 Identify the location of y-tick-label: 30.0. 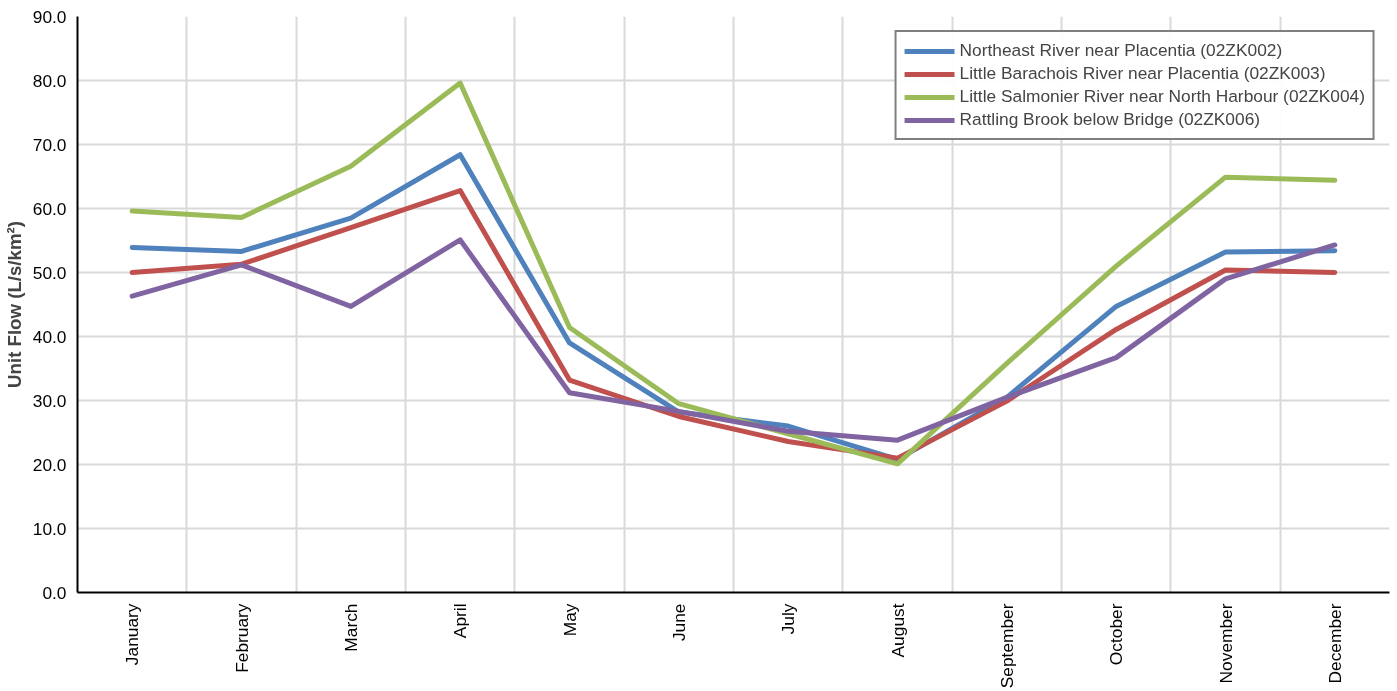
(49, 400).